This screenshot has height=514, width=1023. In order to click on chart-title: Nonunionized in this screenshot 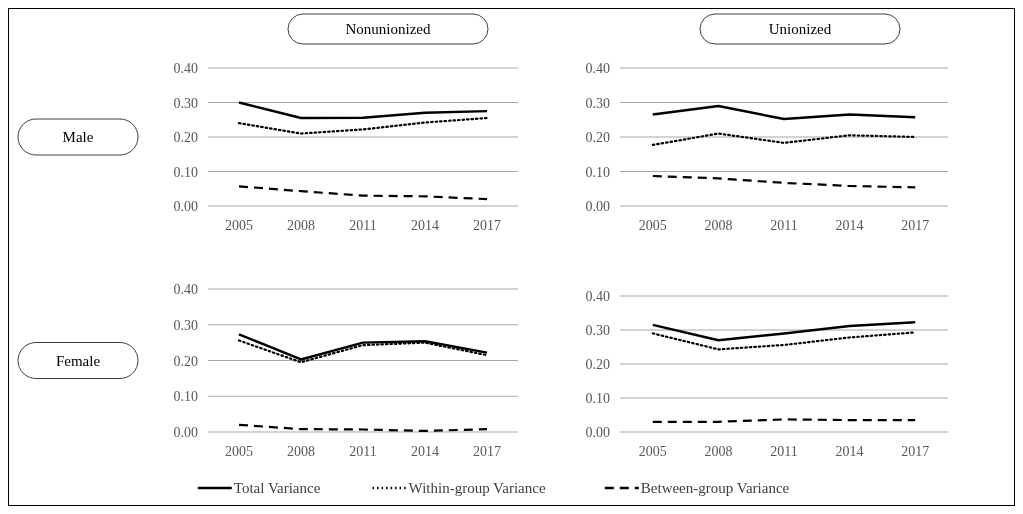, I will do `click(388, 29)`.